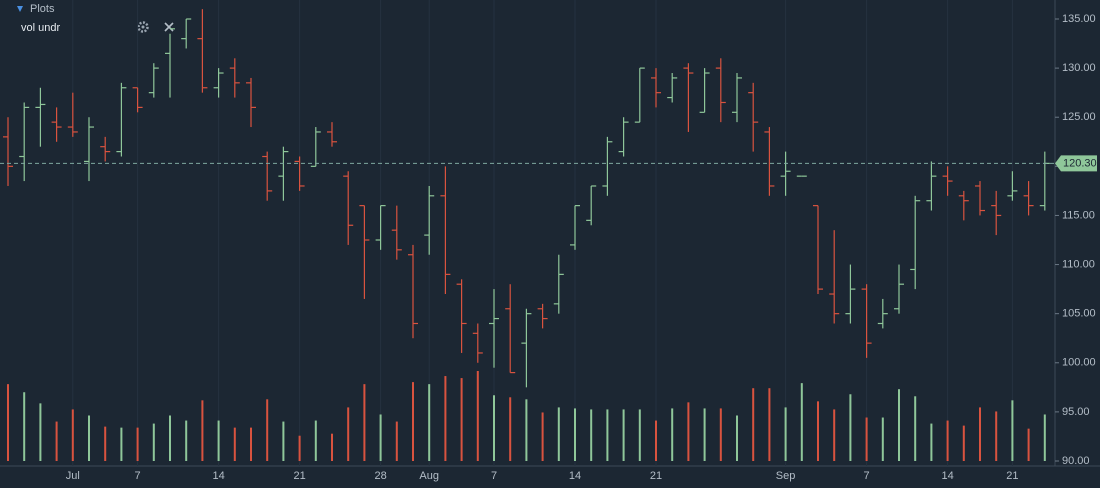 The width and height of the screenshot is (1100, 488). What do you see at coordinates (40, 28) in the screenshot?
I see `study-name: vol undr` at bounding box center [40, 28].